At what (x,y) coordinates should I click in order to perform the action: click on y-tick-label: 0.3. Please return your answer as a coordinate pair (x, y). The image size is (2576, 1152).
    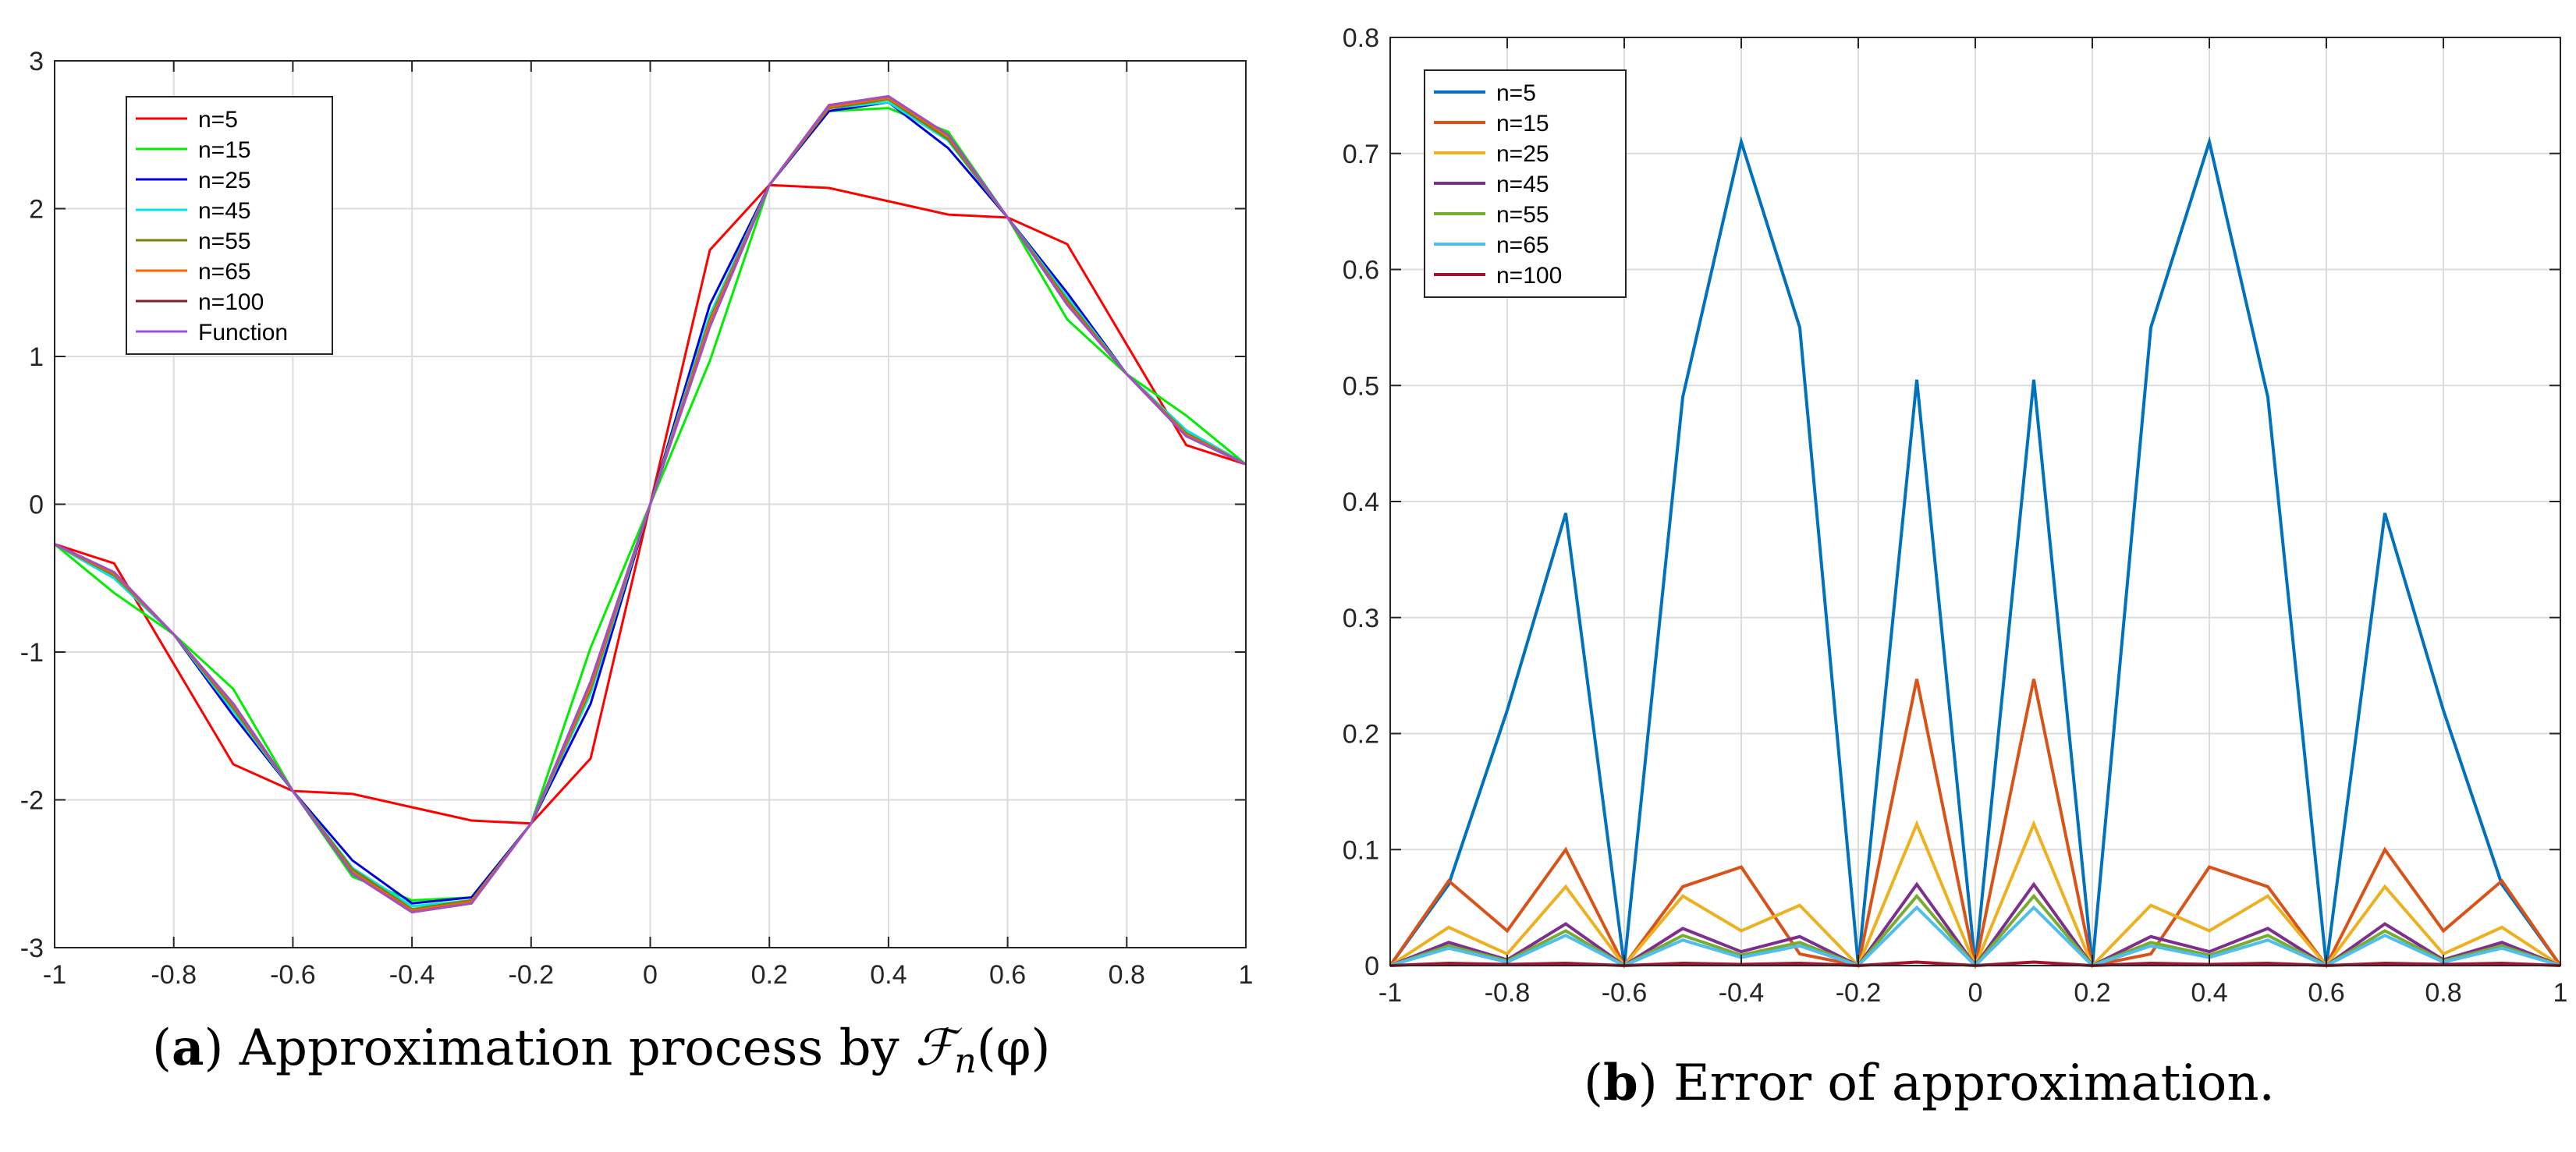
    Looking at the image, I should click on (1361, 618).